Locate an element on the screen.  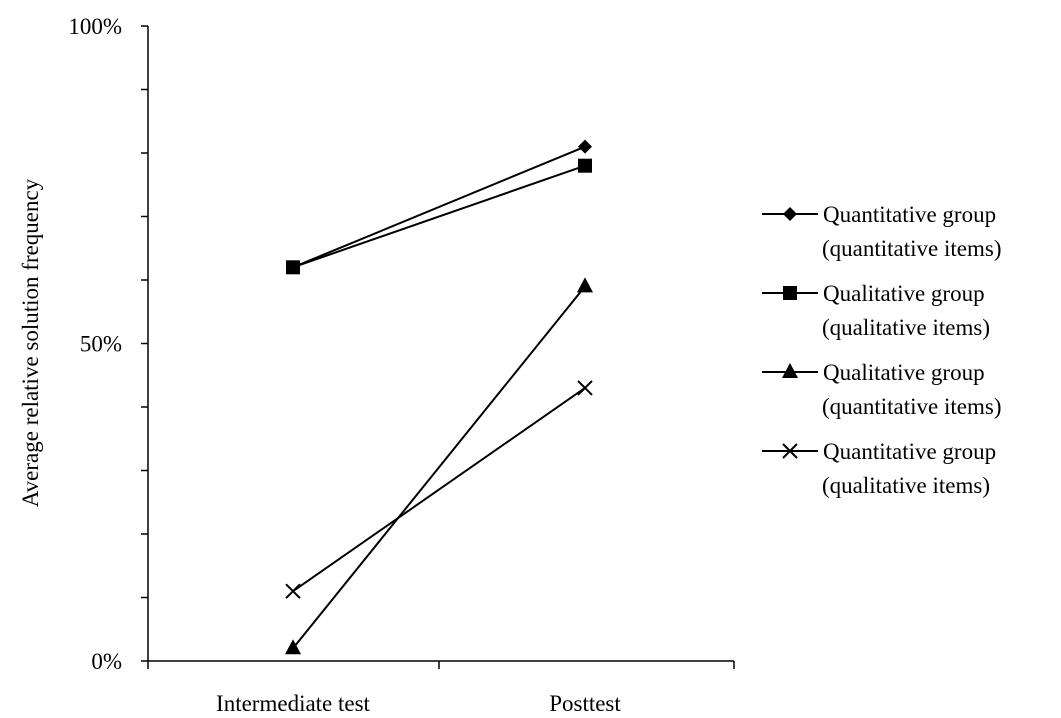
legend-label-0-1: (quantitative items) is located at coordinates (911, 248).